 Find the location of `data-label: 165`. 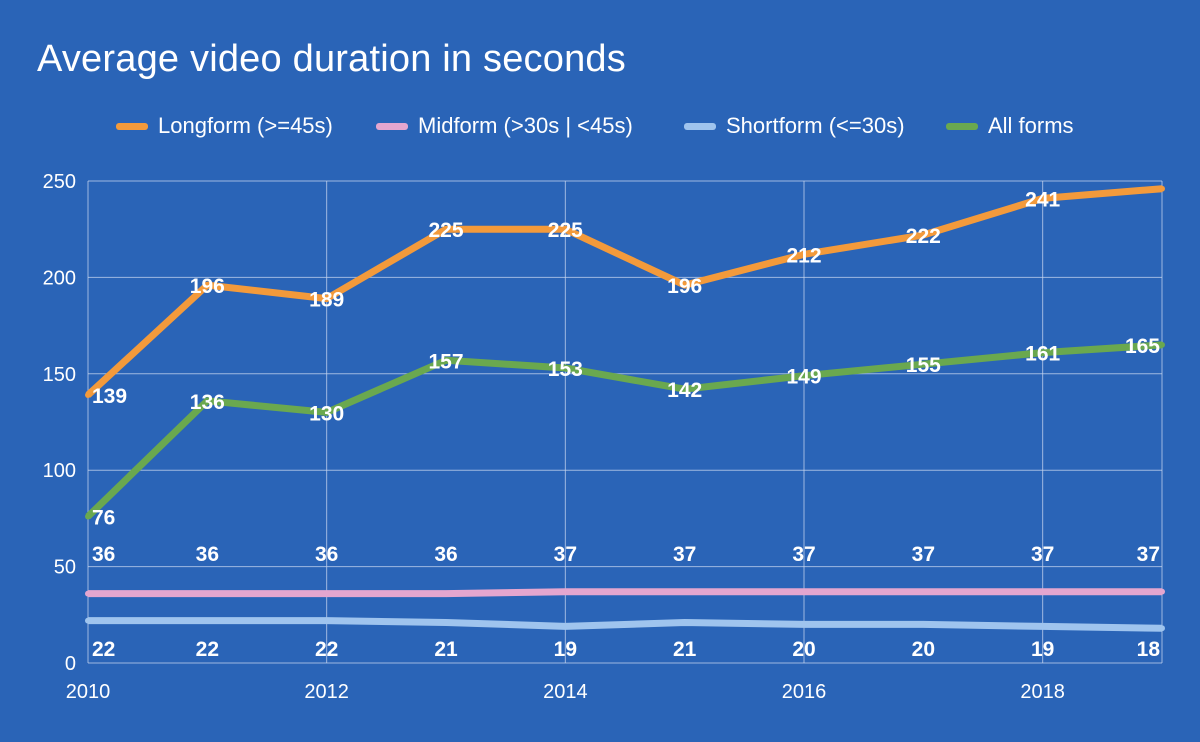

data-label: 165 is located at coordinates (1142, 346).